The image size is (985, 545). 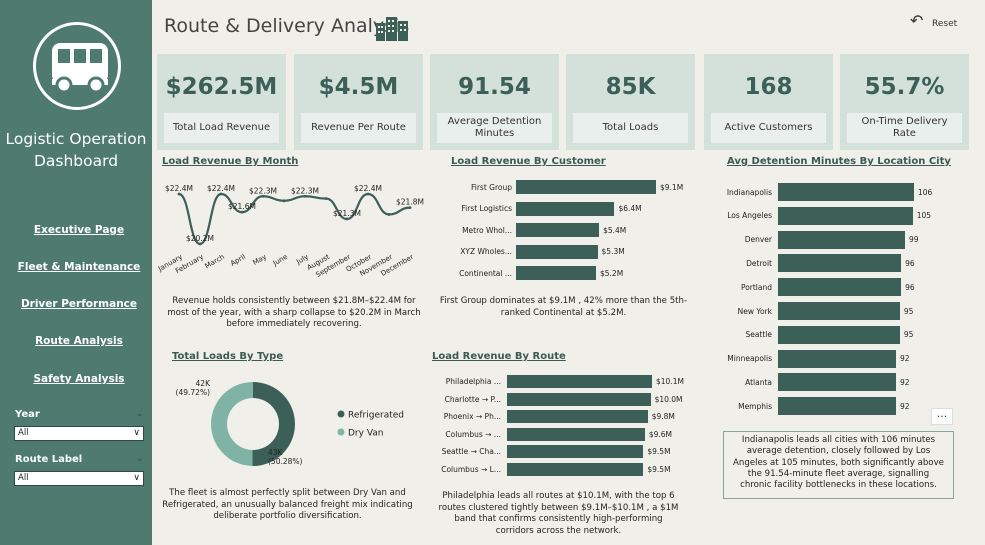 What do you see at coordinates (280, 260) in the screenshot?
I see `month-tick-label: June` at bounding box center [280, 260].